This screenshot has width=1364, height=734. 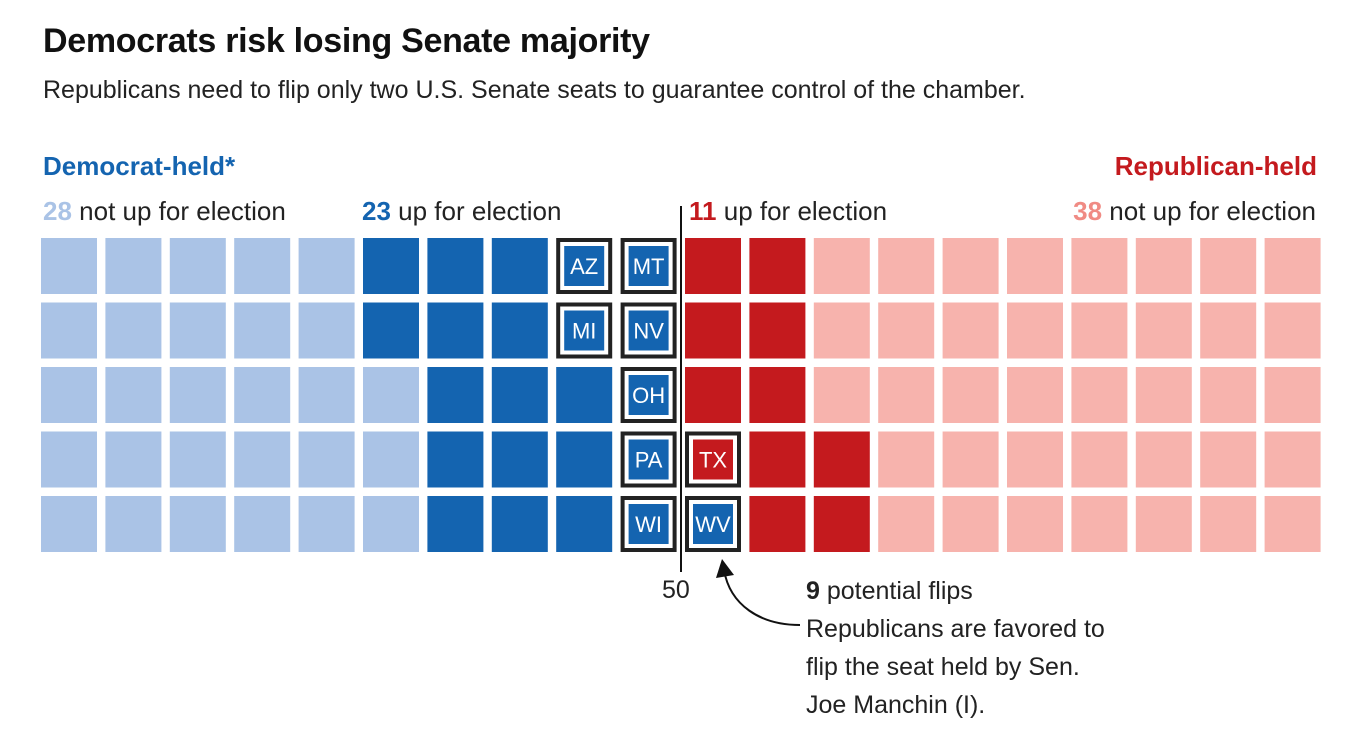 I want to click on dem-up-count: 23, so click(x=376, y=211).